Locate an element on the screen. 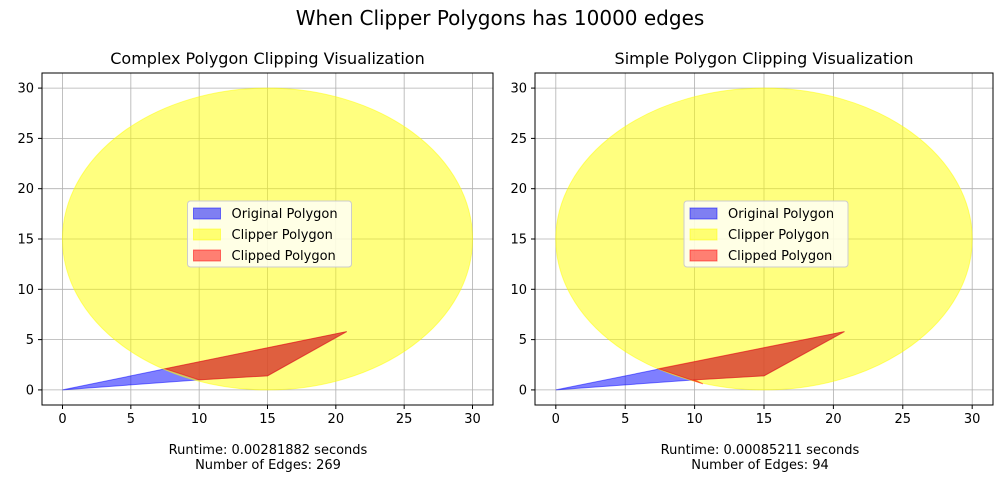  edges-count-text: Number of Edges: 269 is located at coordinates (268, 465).